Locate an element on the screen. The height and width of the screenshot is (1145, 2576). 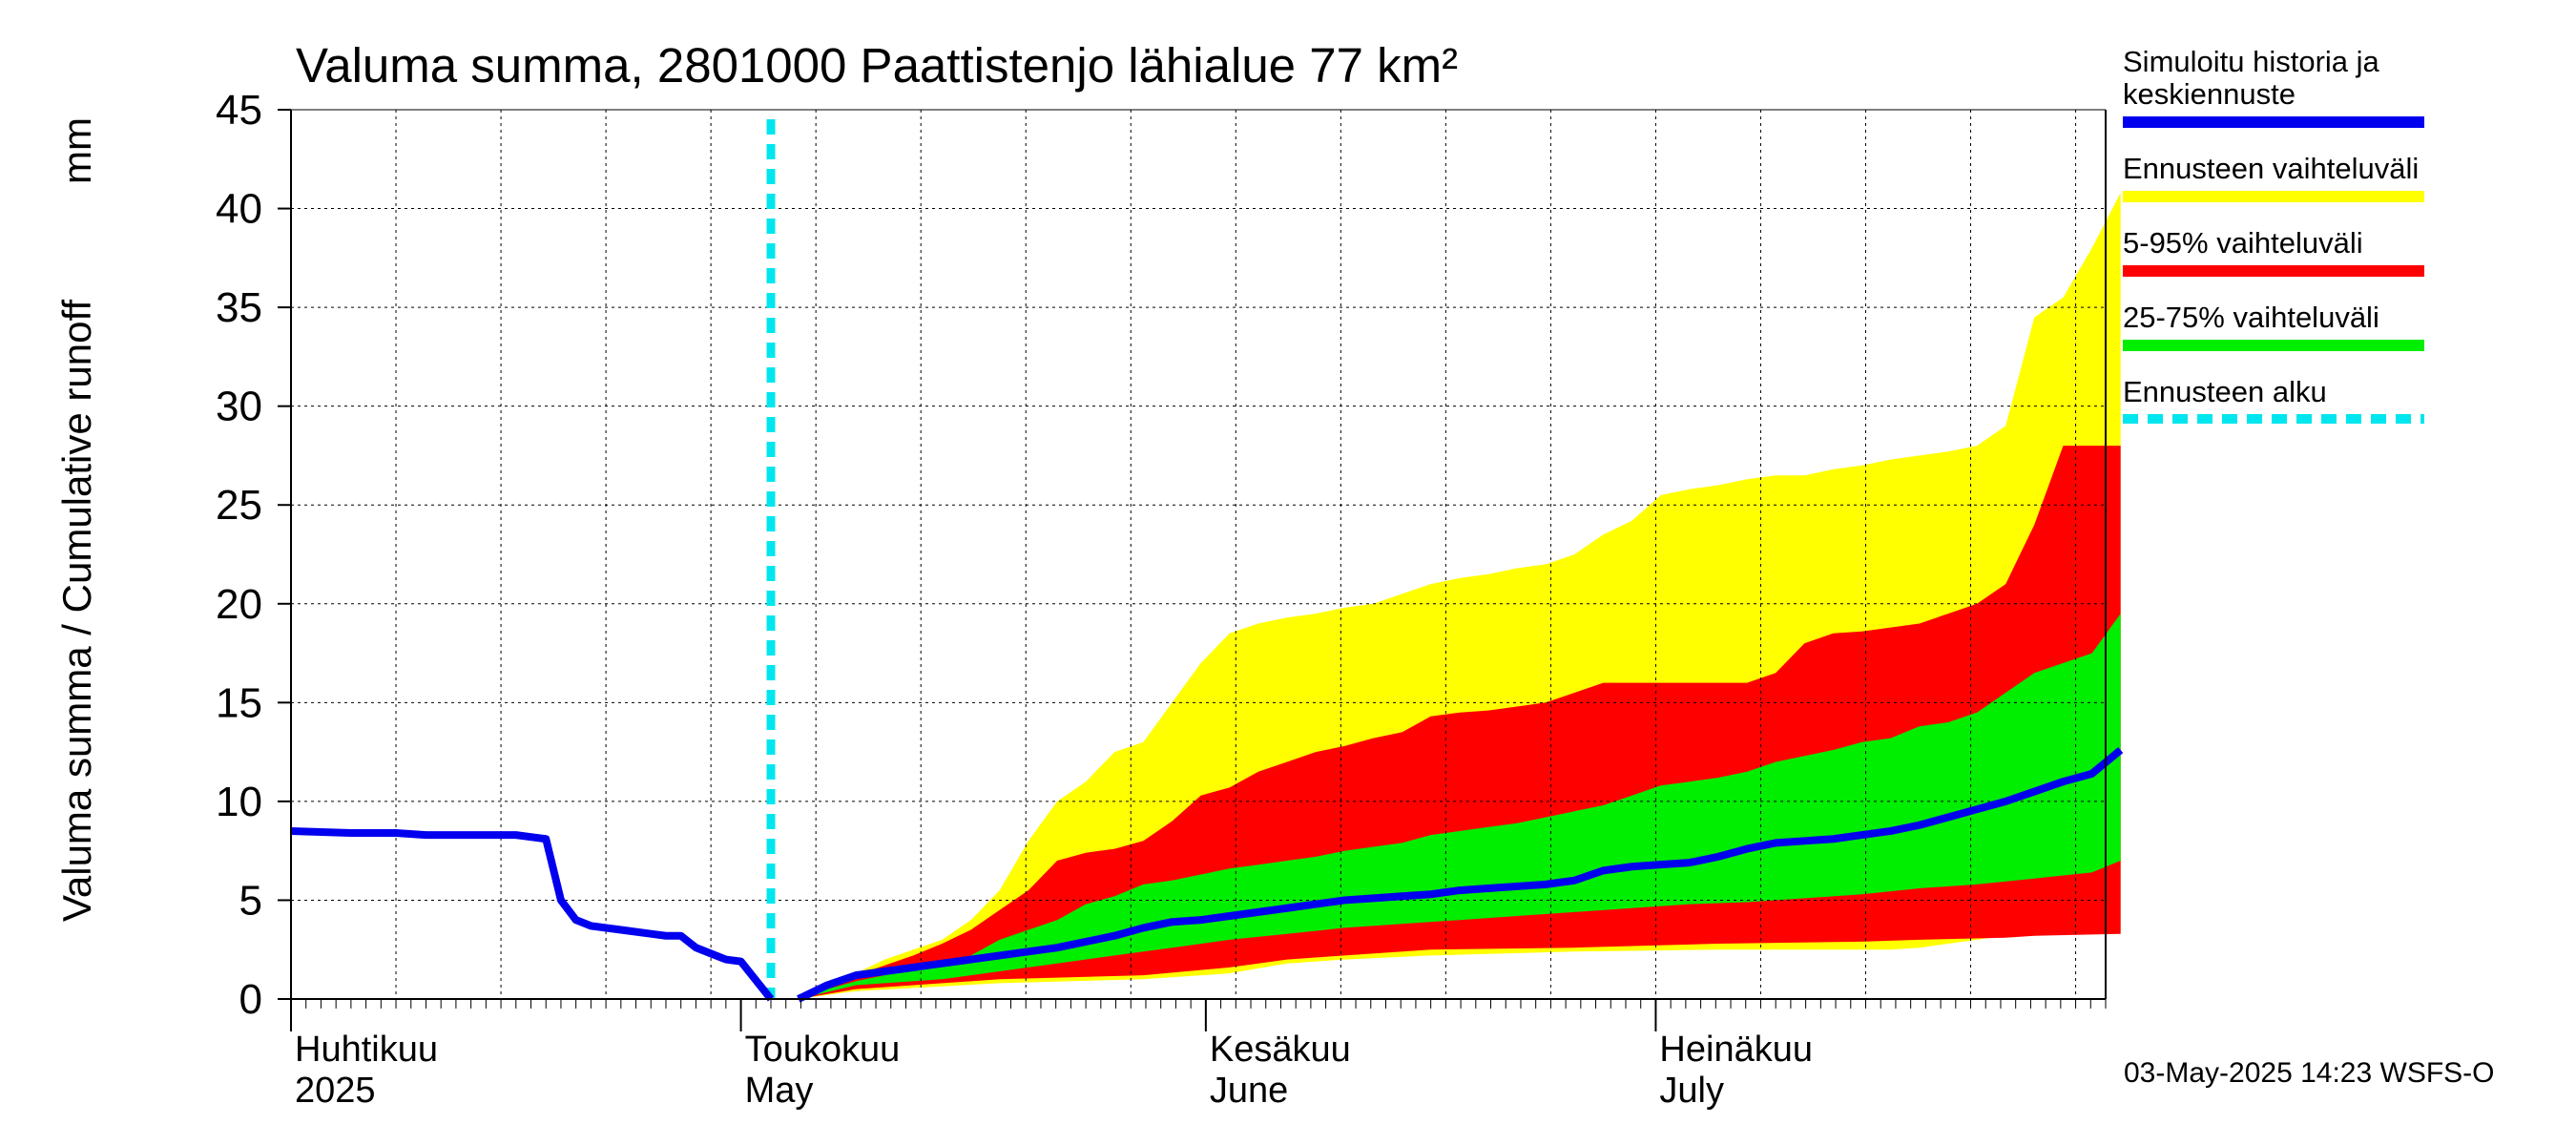
x-month-label-en: May is located at coordinates (779, 1091).